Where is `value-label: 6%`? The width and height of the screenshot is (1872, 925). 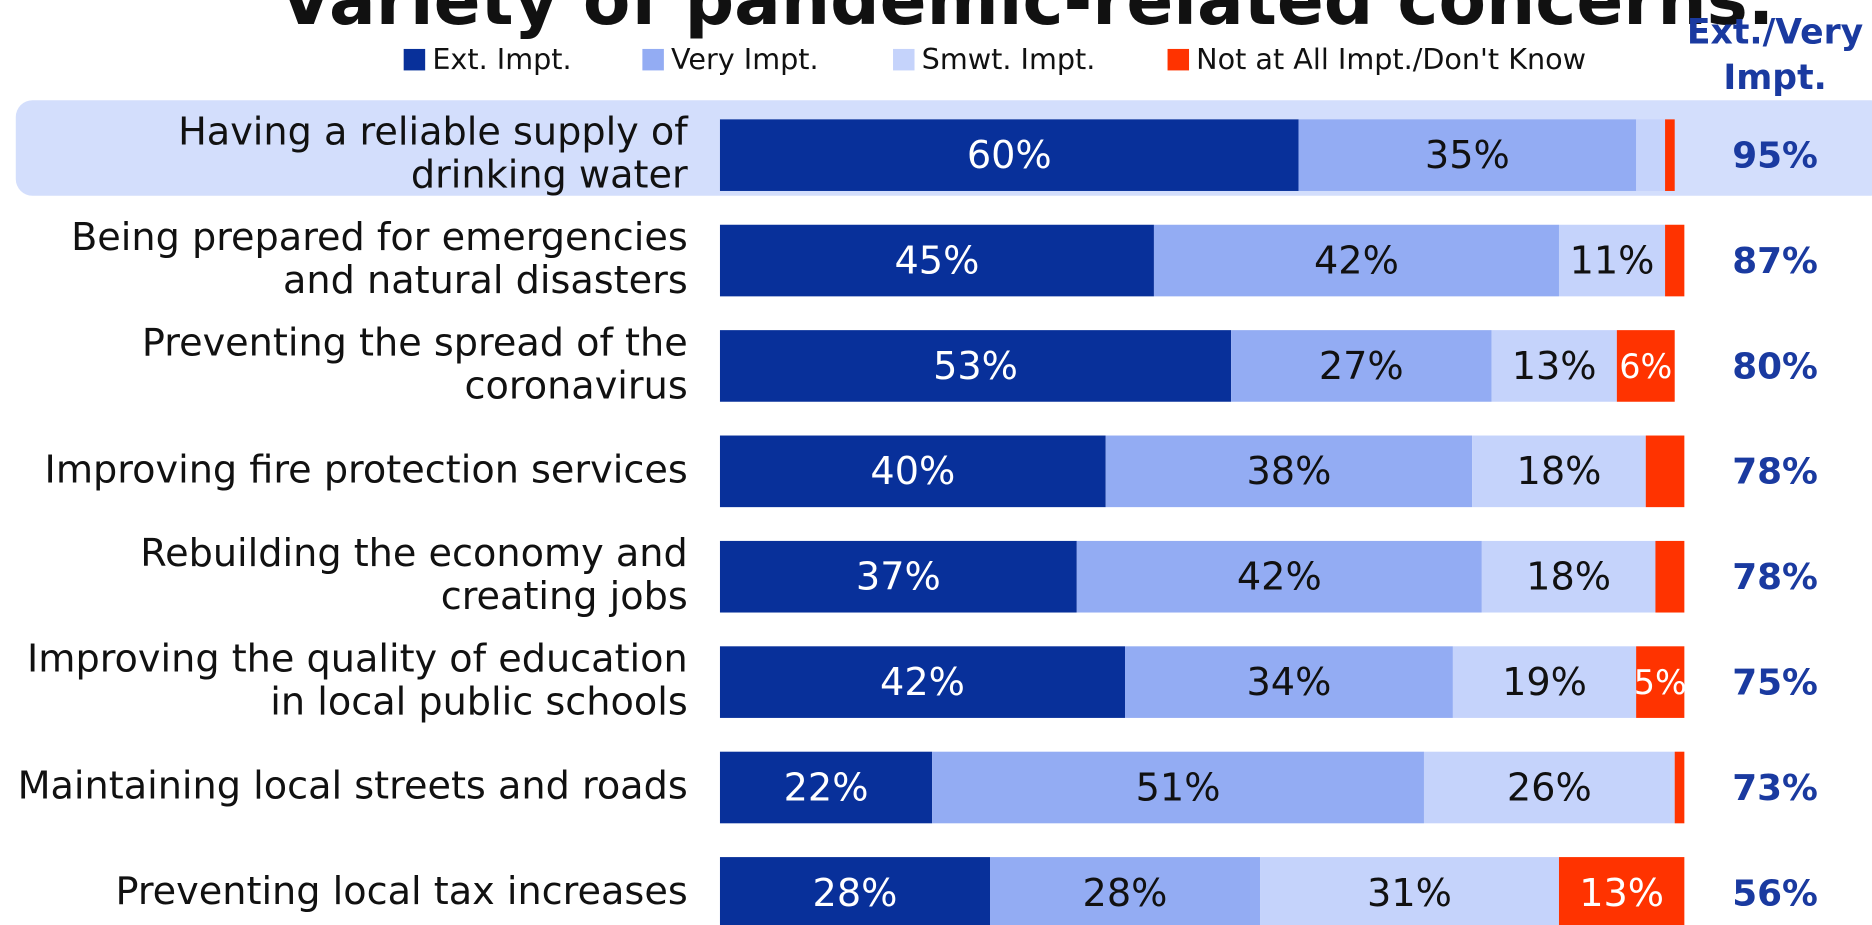 value-label: 6% is located at coordinates (1645, 366).